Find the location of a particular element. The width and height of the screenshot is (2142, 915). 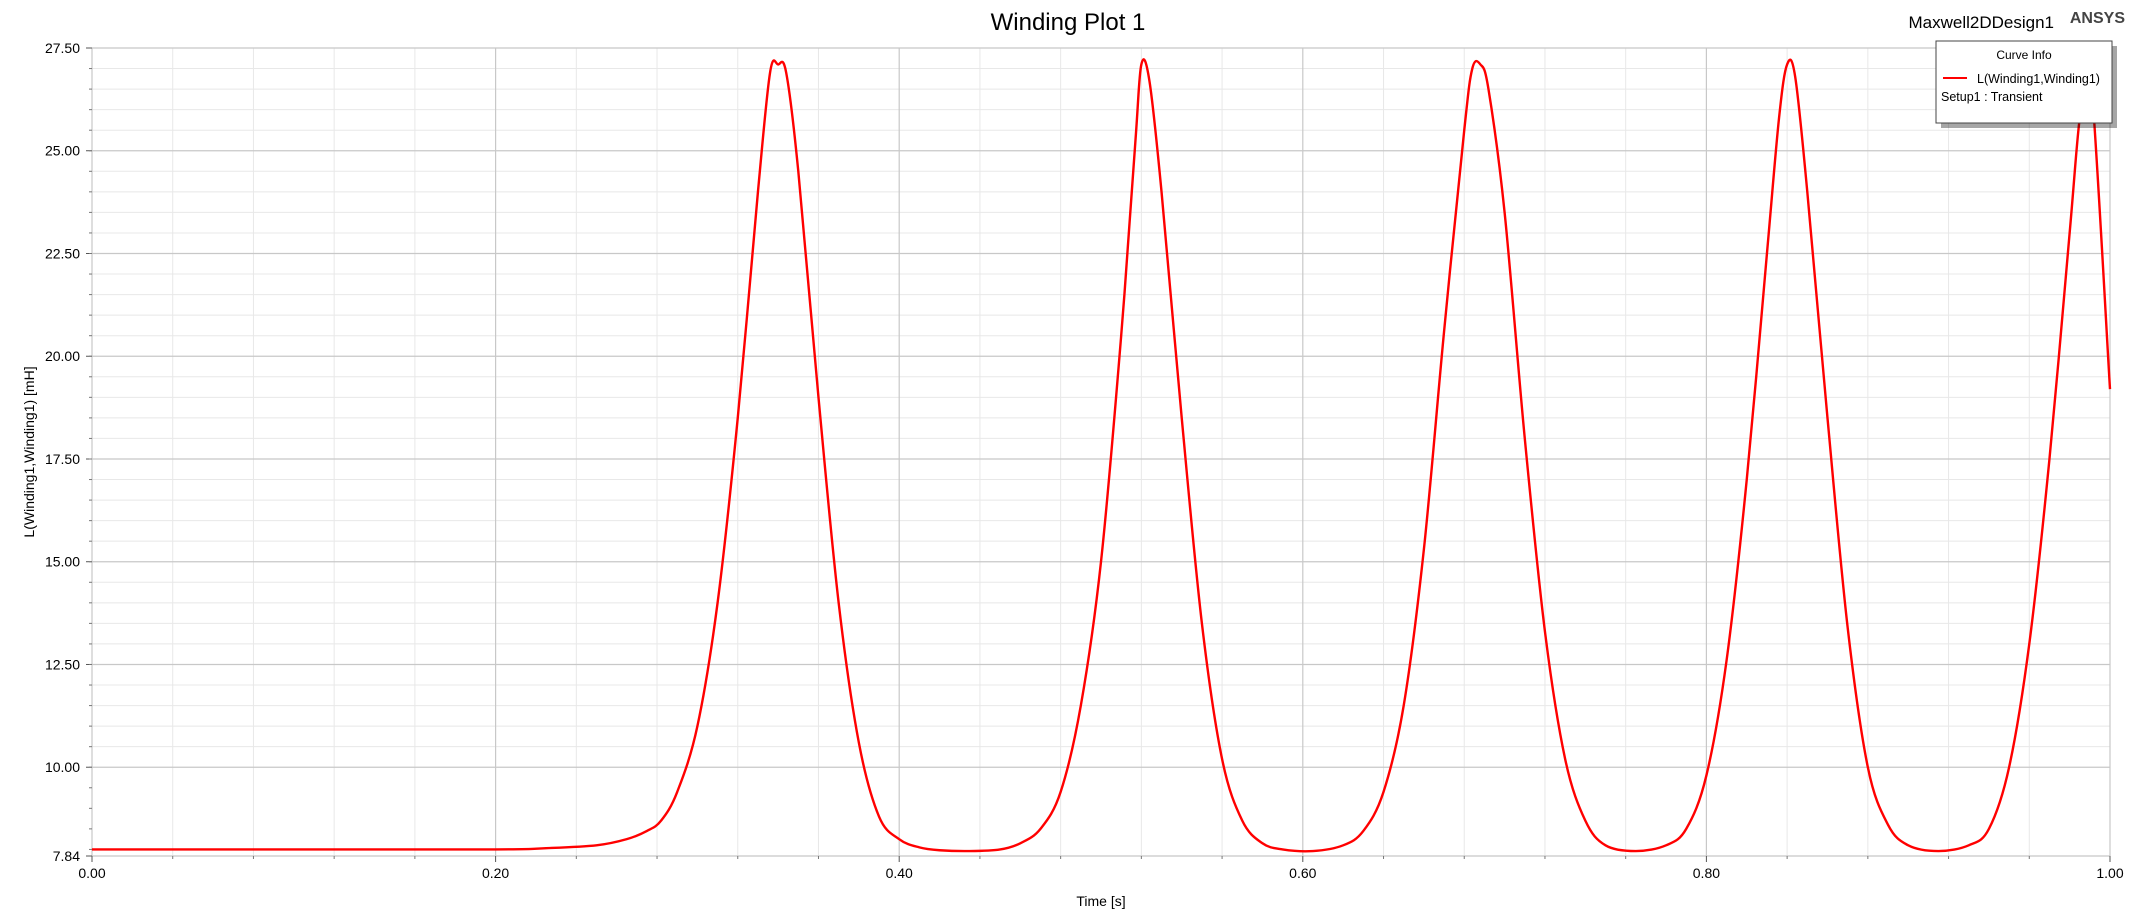

y-axis-label: L(Winding1,Winding1) [mH] is located at coordinates (29, 451).